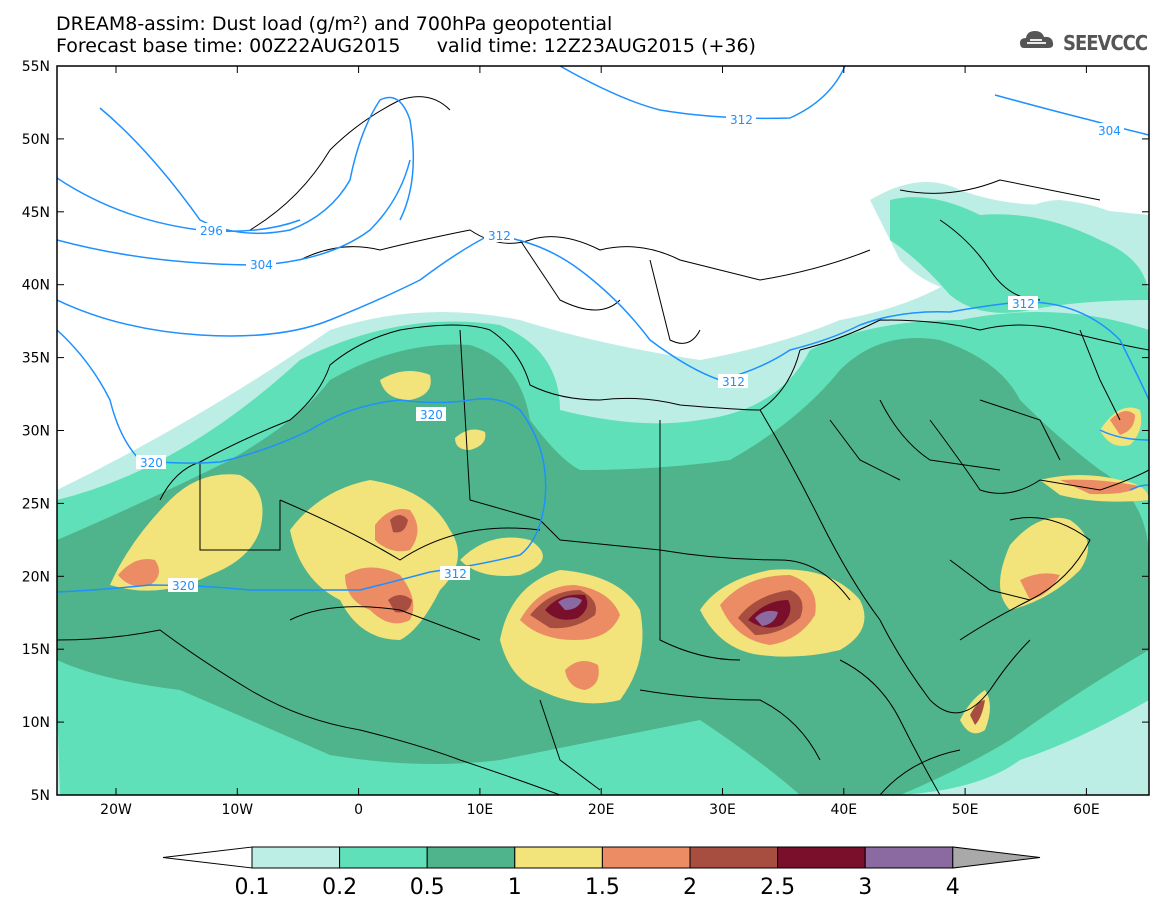 The height and width of the screenshot is (907, 1165). What do you see at coordinates (36, 432) in the screenshot?
I see `lat-label: 30N` at bounding box center [36, 432].